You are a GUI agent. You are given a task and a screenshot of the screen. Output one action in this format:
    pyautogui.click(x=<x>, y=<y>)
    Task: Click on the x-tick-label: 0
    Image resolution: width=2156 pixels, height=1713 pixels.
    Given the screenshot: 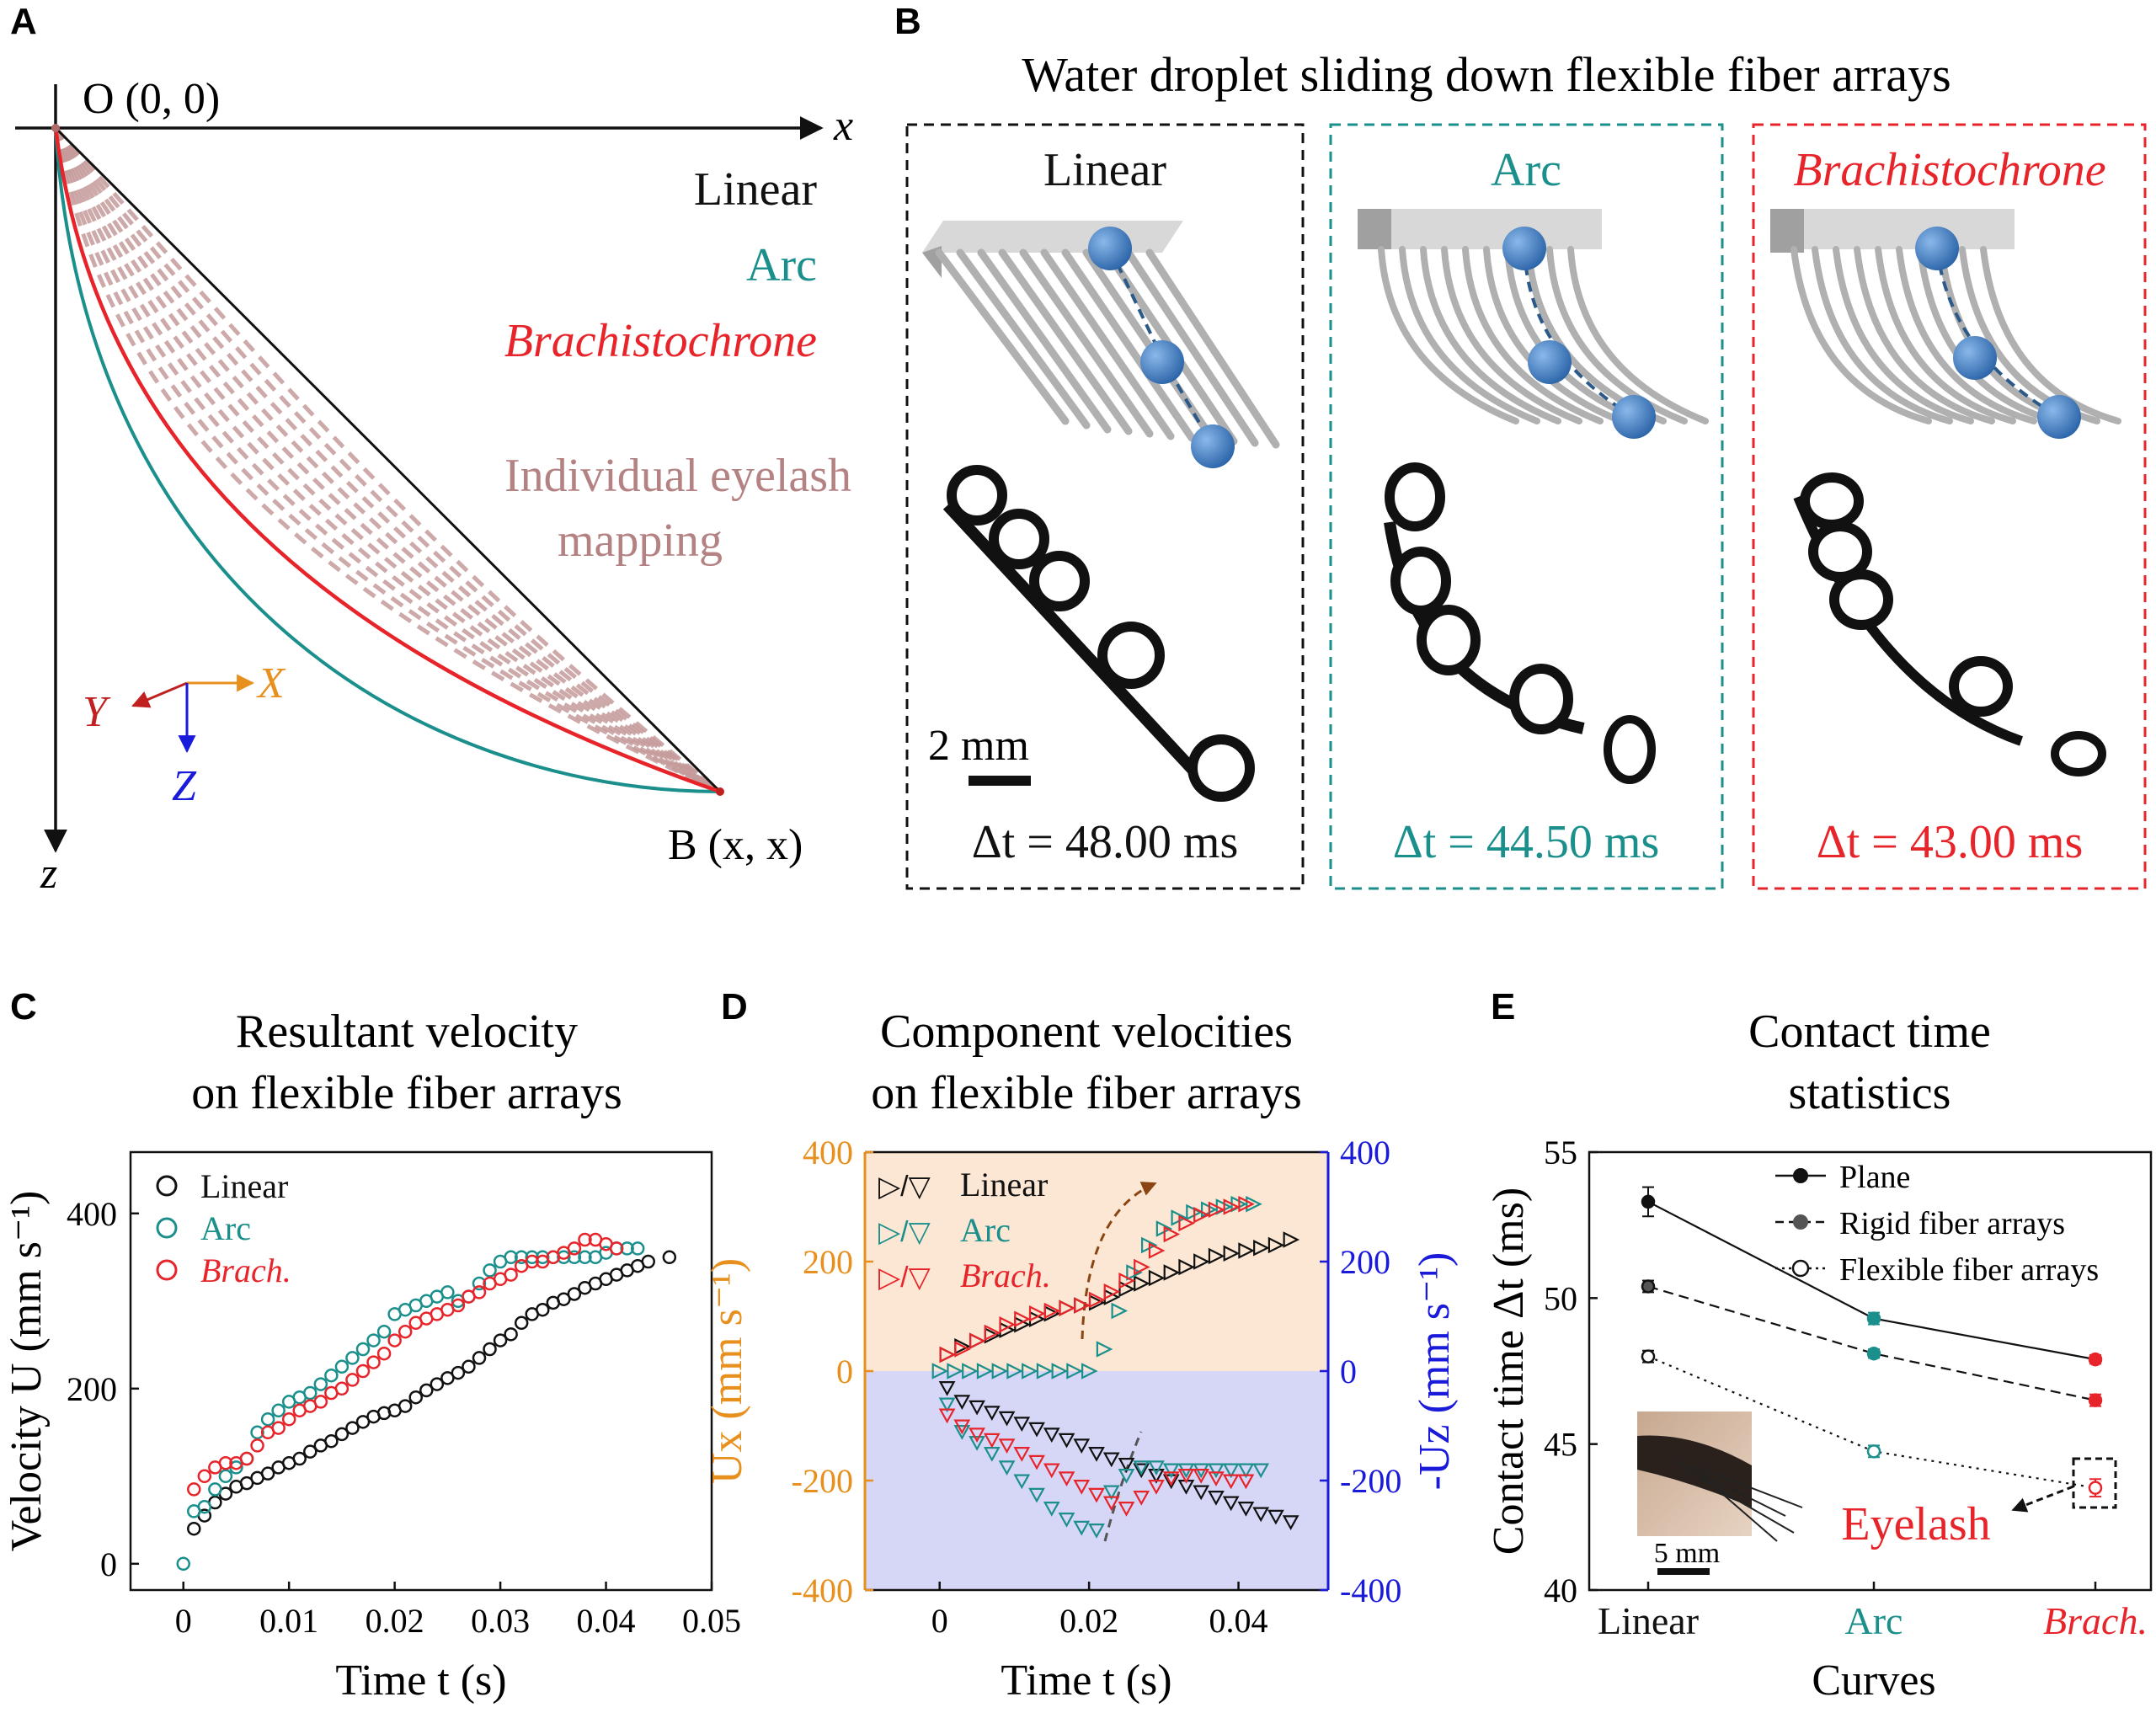 What is the action you would take?
    pyautogui.click(x=939, y=1621)
    